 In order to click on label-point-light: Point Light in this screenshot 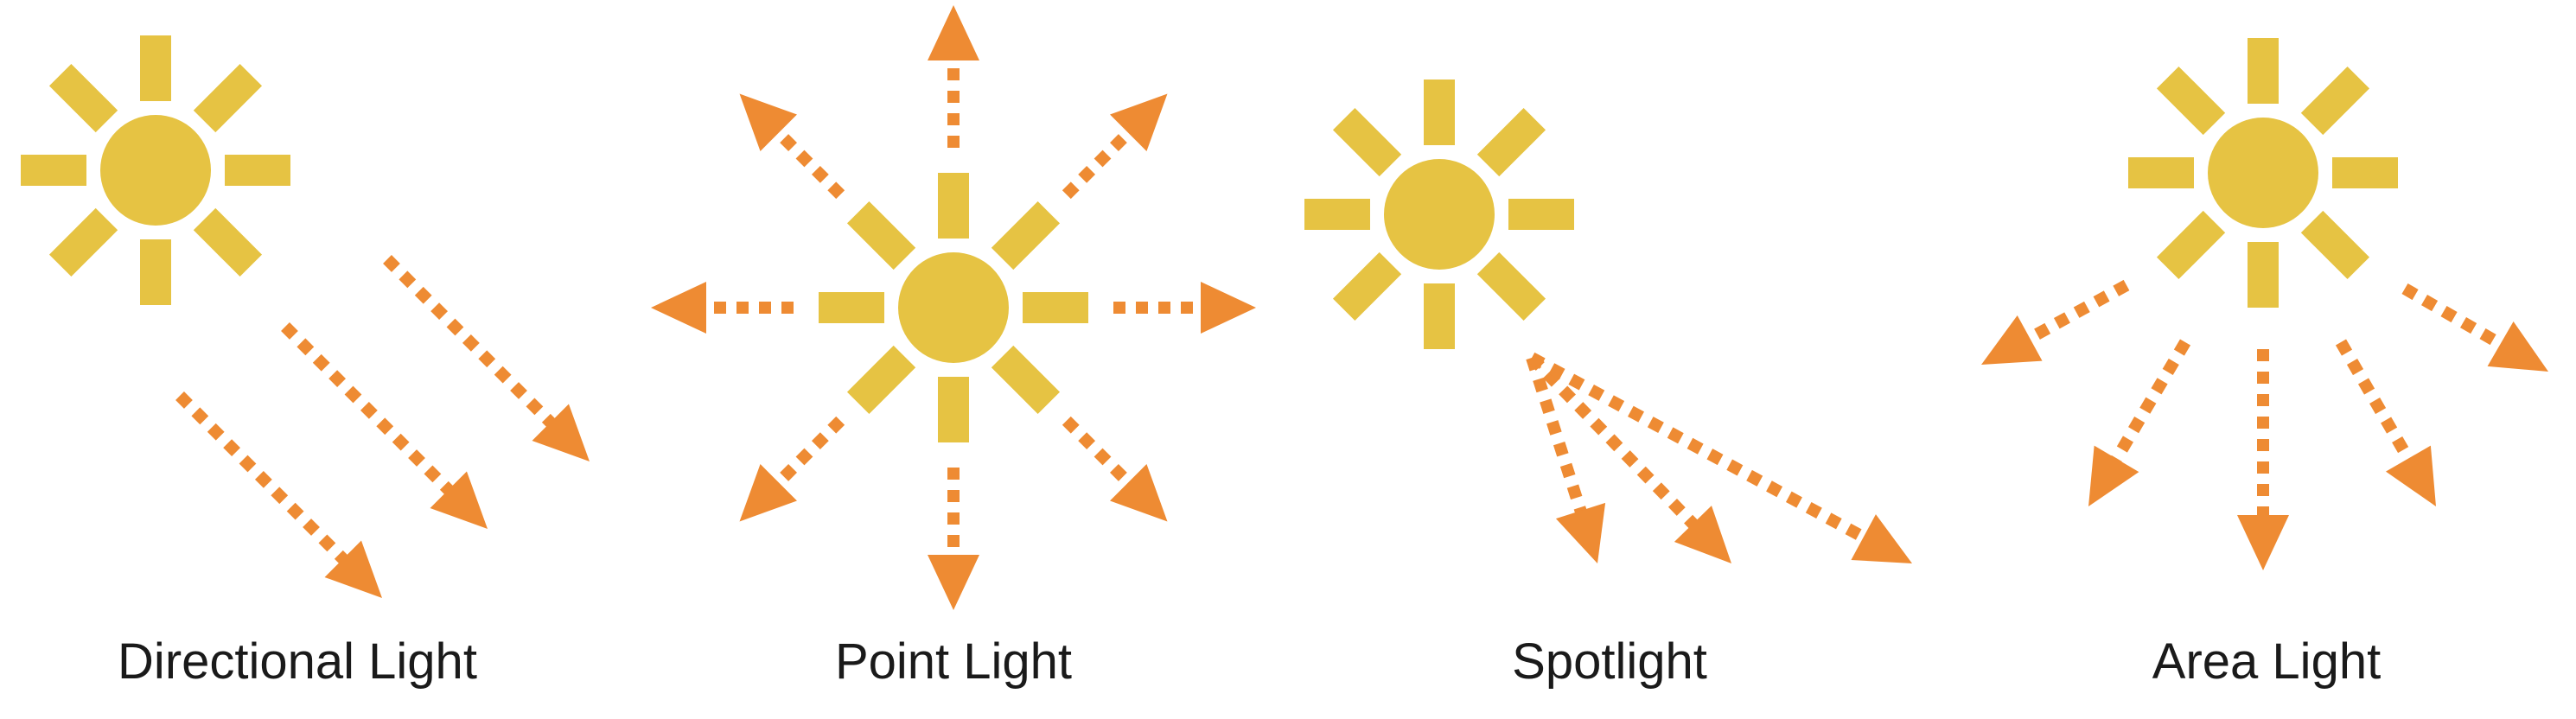, I will do `click(953, 661)`.